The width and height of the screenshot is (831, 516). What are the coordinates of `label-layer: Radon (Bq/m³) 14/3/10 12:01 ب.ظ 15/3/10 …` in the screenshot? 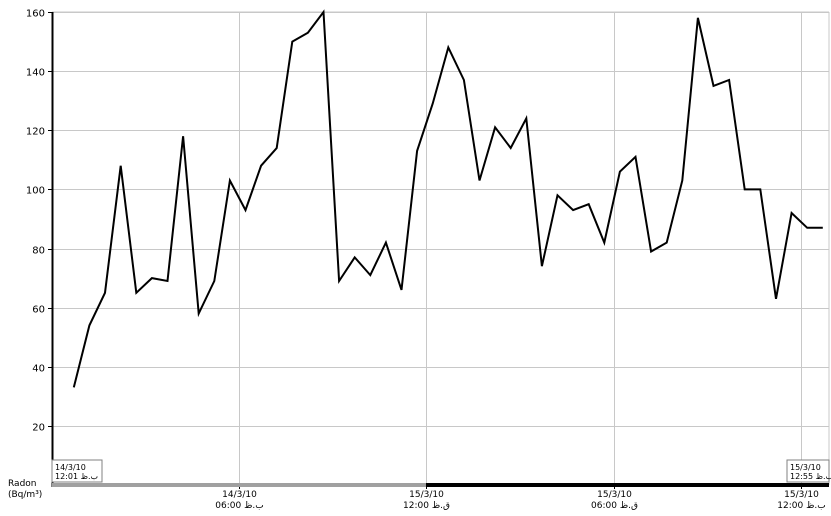 It's located at (419, 485).